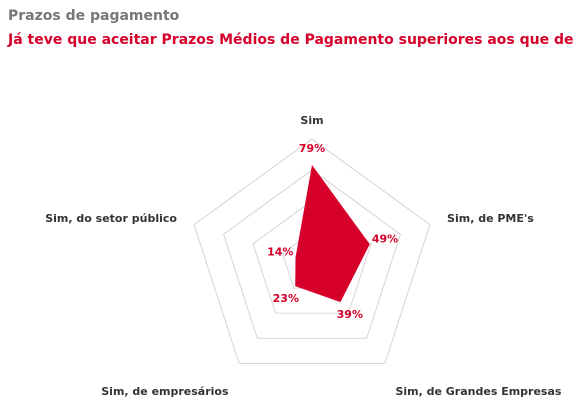  I want to click on axis-label: Sim, so click(311, 120).